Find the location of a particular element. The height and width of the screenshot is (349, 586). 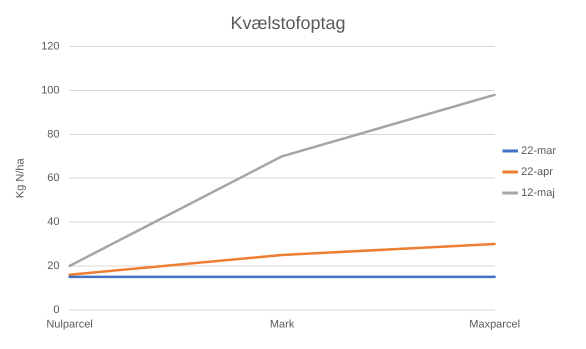

chart-title: Kvælstofoptag is located at coordinates (288, 22).